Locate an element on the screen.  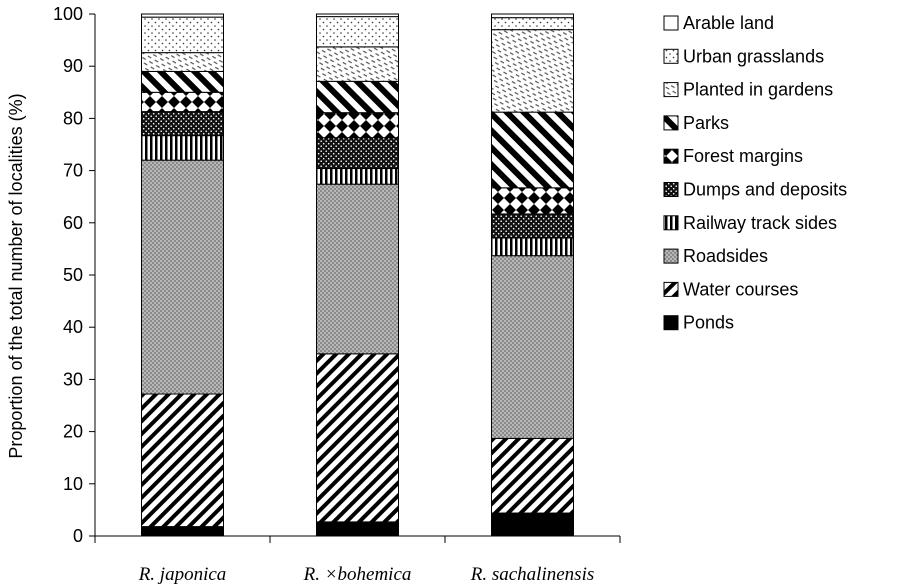
legend-item-parks: Parks is located at coordinates (696, 123).